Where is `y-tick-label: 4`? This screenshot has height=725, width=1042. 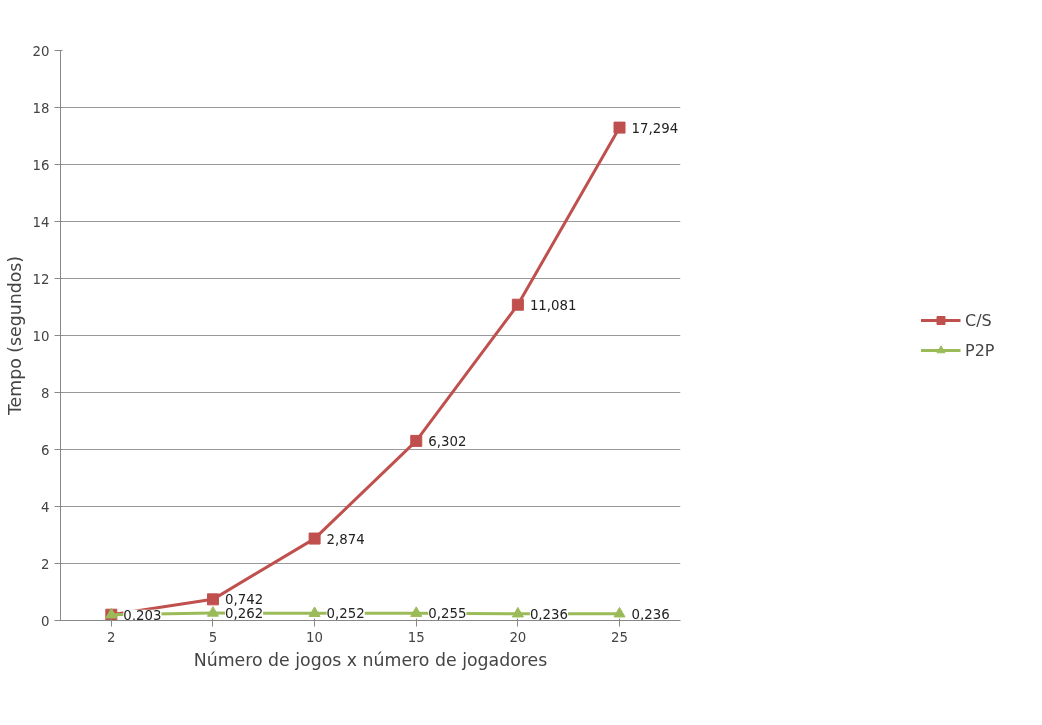
y-tick-label: 4 is located at coordinates (45, 507).